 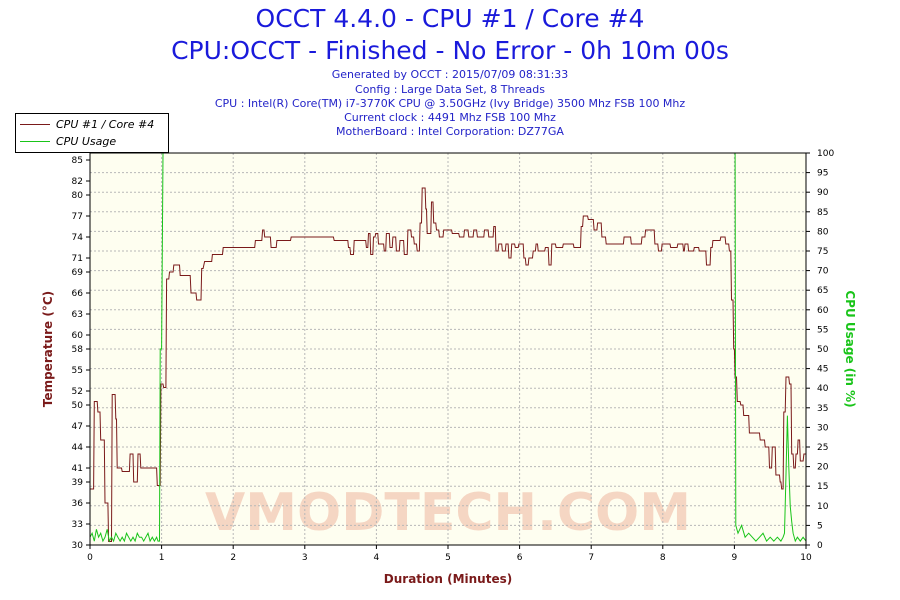 I want to click on y-tick-label: 55, so click(x=77, y=371).